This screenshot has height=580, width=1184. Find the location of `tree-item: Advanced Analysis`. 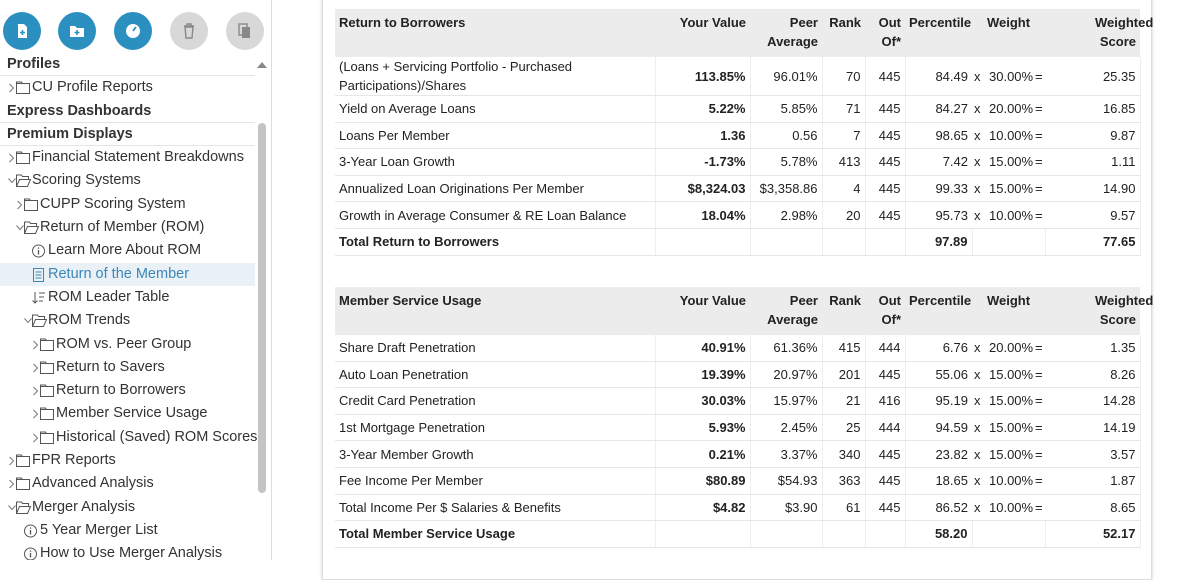

tree-item: Advanced Analysis is located at coordinates (127, 483).